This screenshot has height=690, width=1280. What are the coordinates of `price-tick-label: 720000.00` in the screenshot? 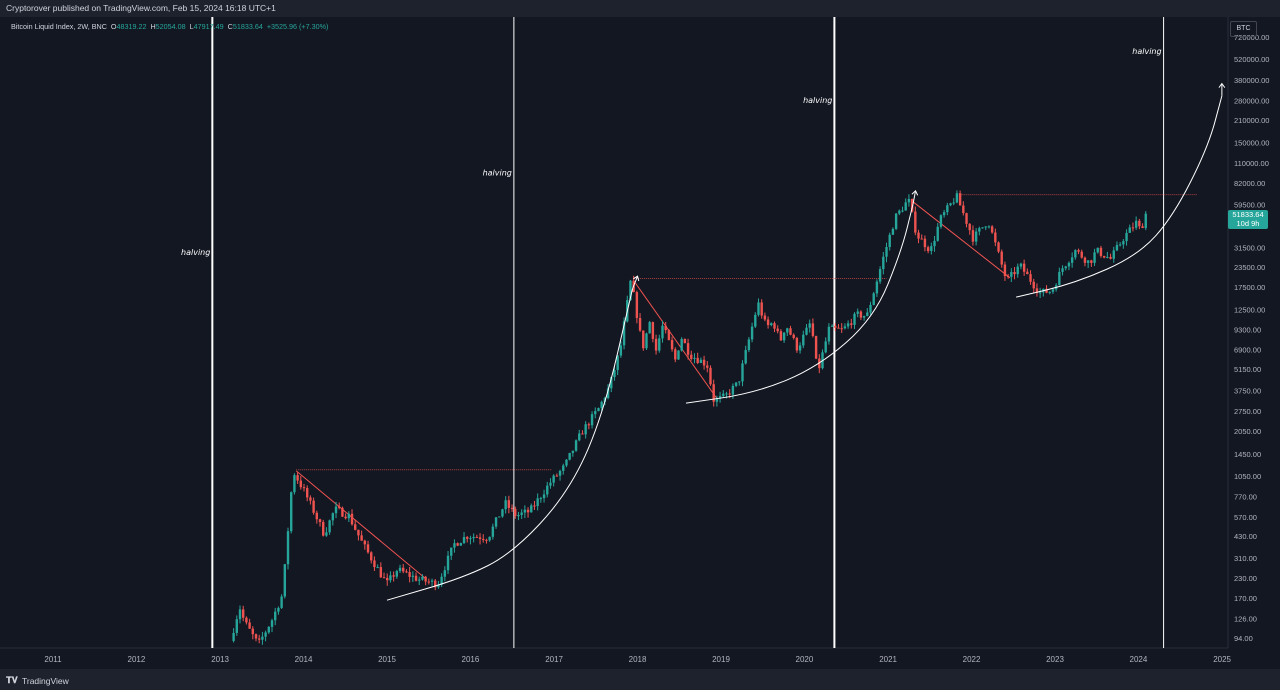 It's located at (1251, 37).